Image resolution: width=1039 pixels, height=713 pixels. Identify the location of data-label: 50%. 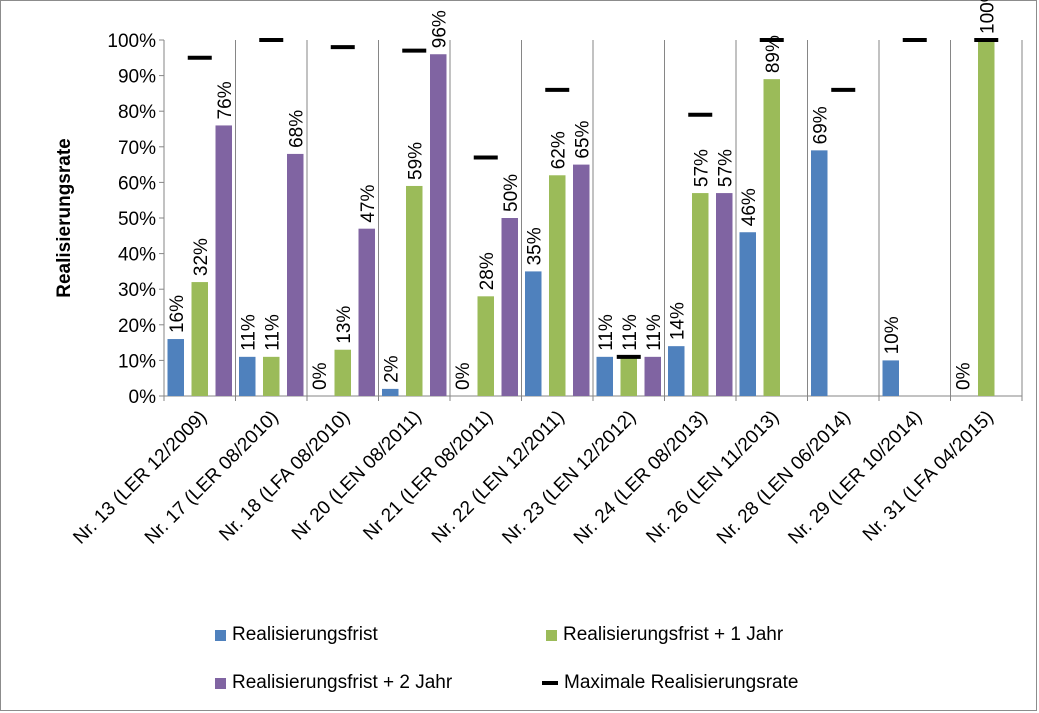
(511, 193).